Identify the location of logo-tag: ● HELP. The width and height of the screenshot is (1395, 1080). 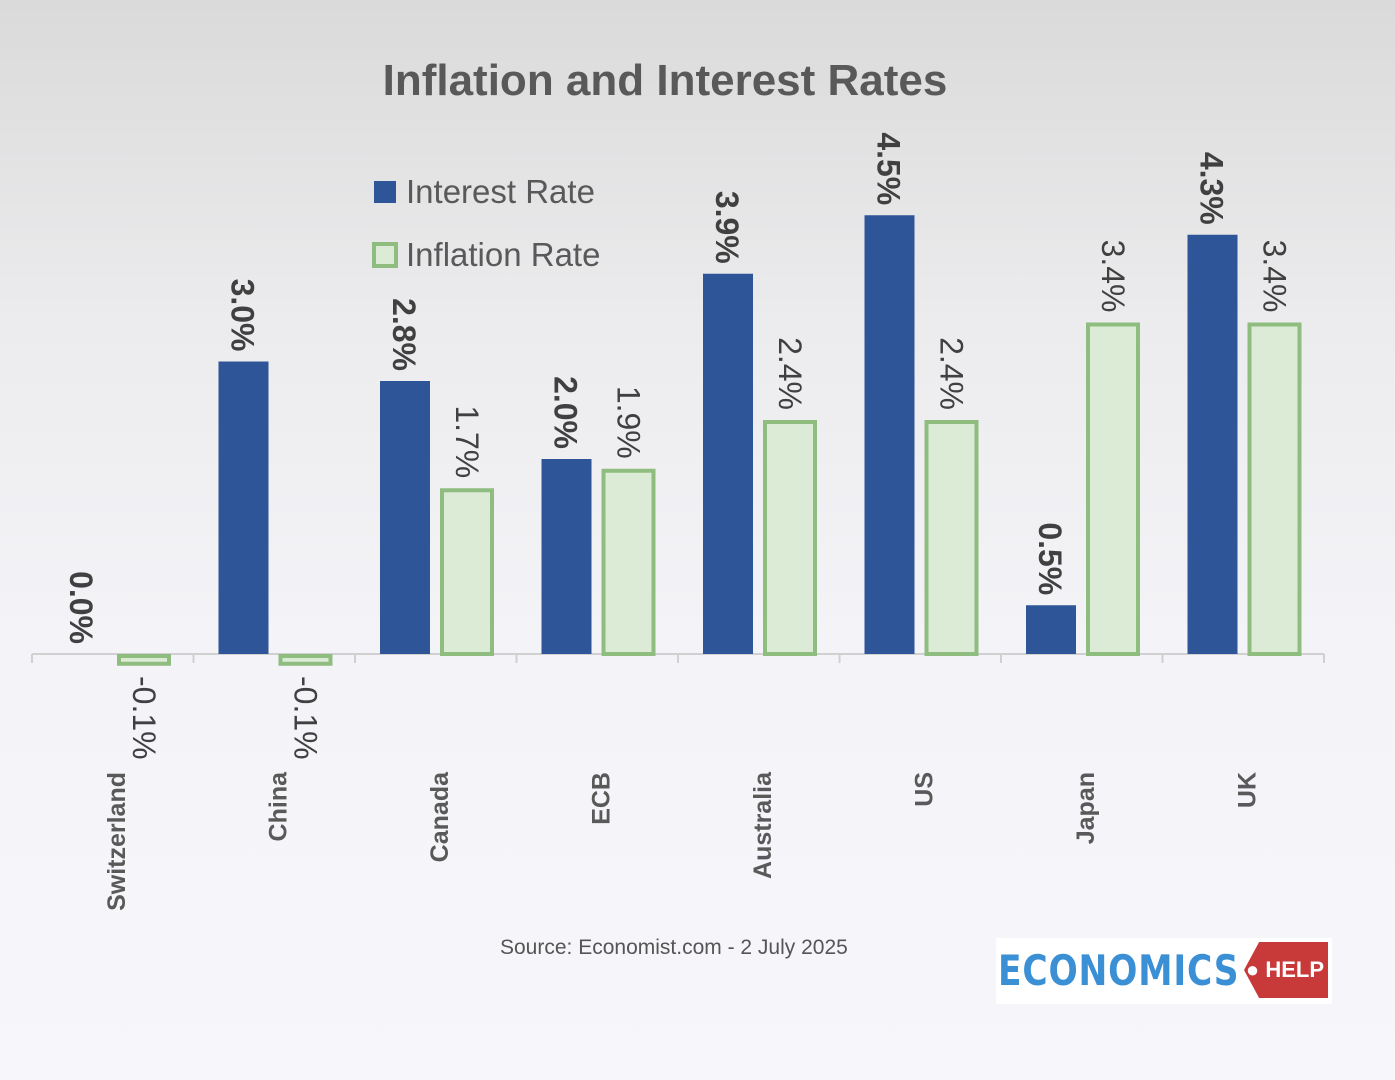
(1286, 970).